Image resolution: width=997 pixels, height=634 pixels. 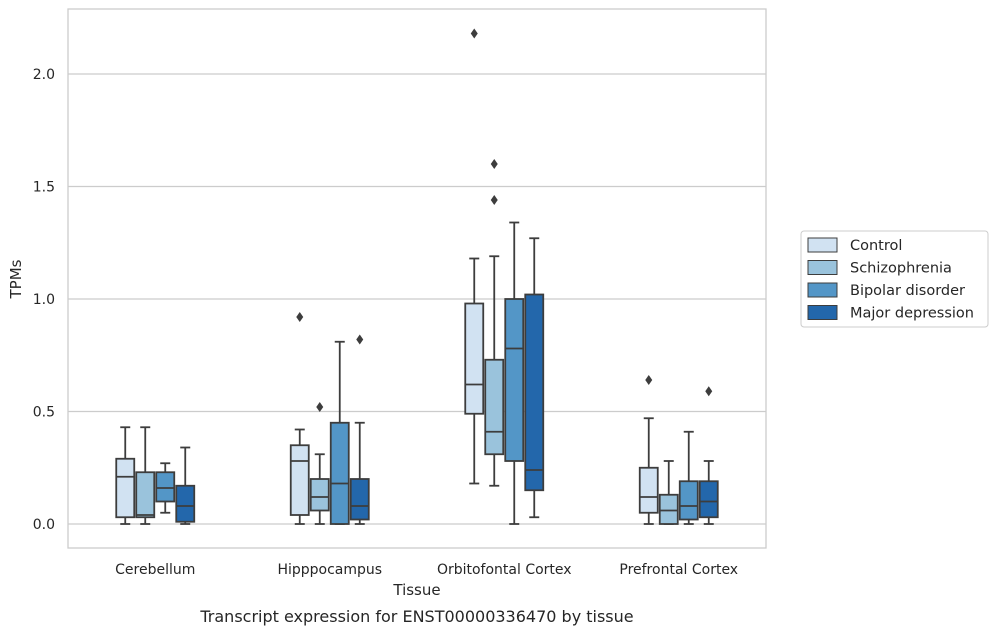 I want to click on y-tick-label: 1.5, so click(x=44, y=188).